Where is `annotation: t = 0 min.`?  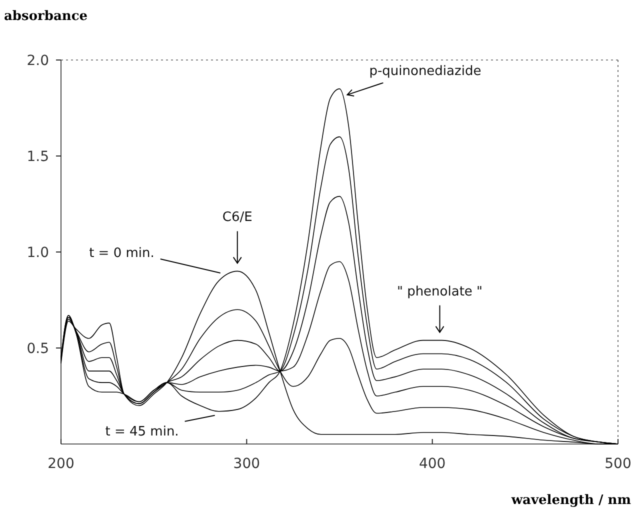
annotation: t = 0 min. is located at coordinates (121, 254).